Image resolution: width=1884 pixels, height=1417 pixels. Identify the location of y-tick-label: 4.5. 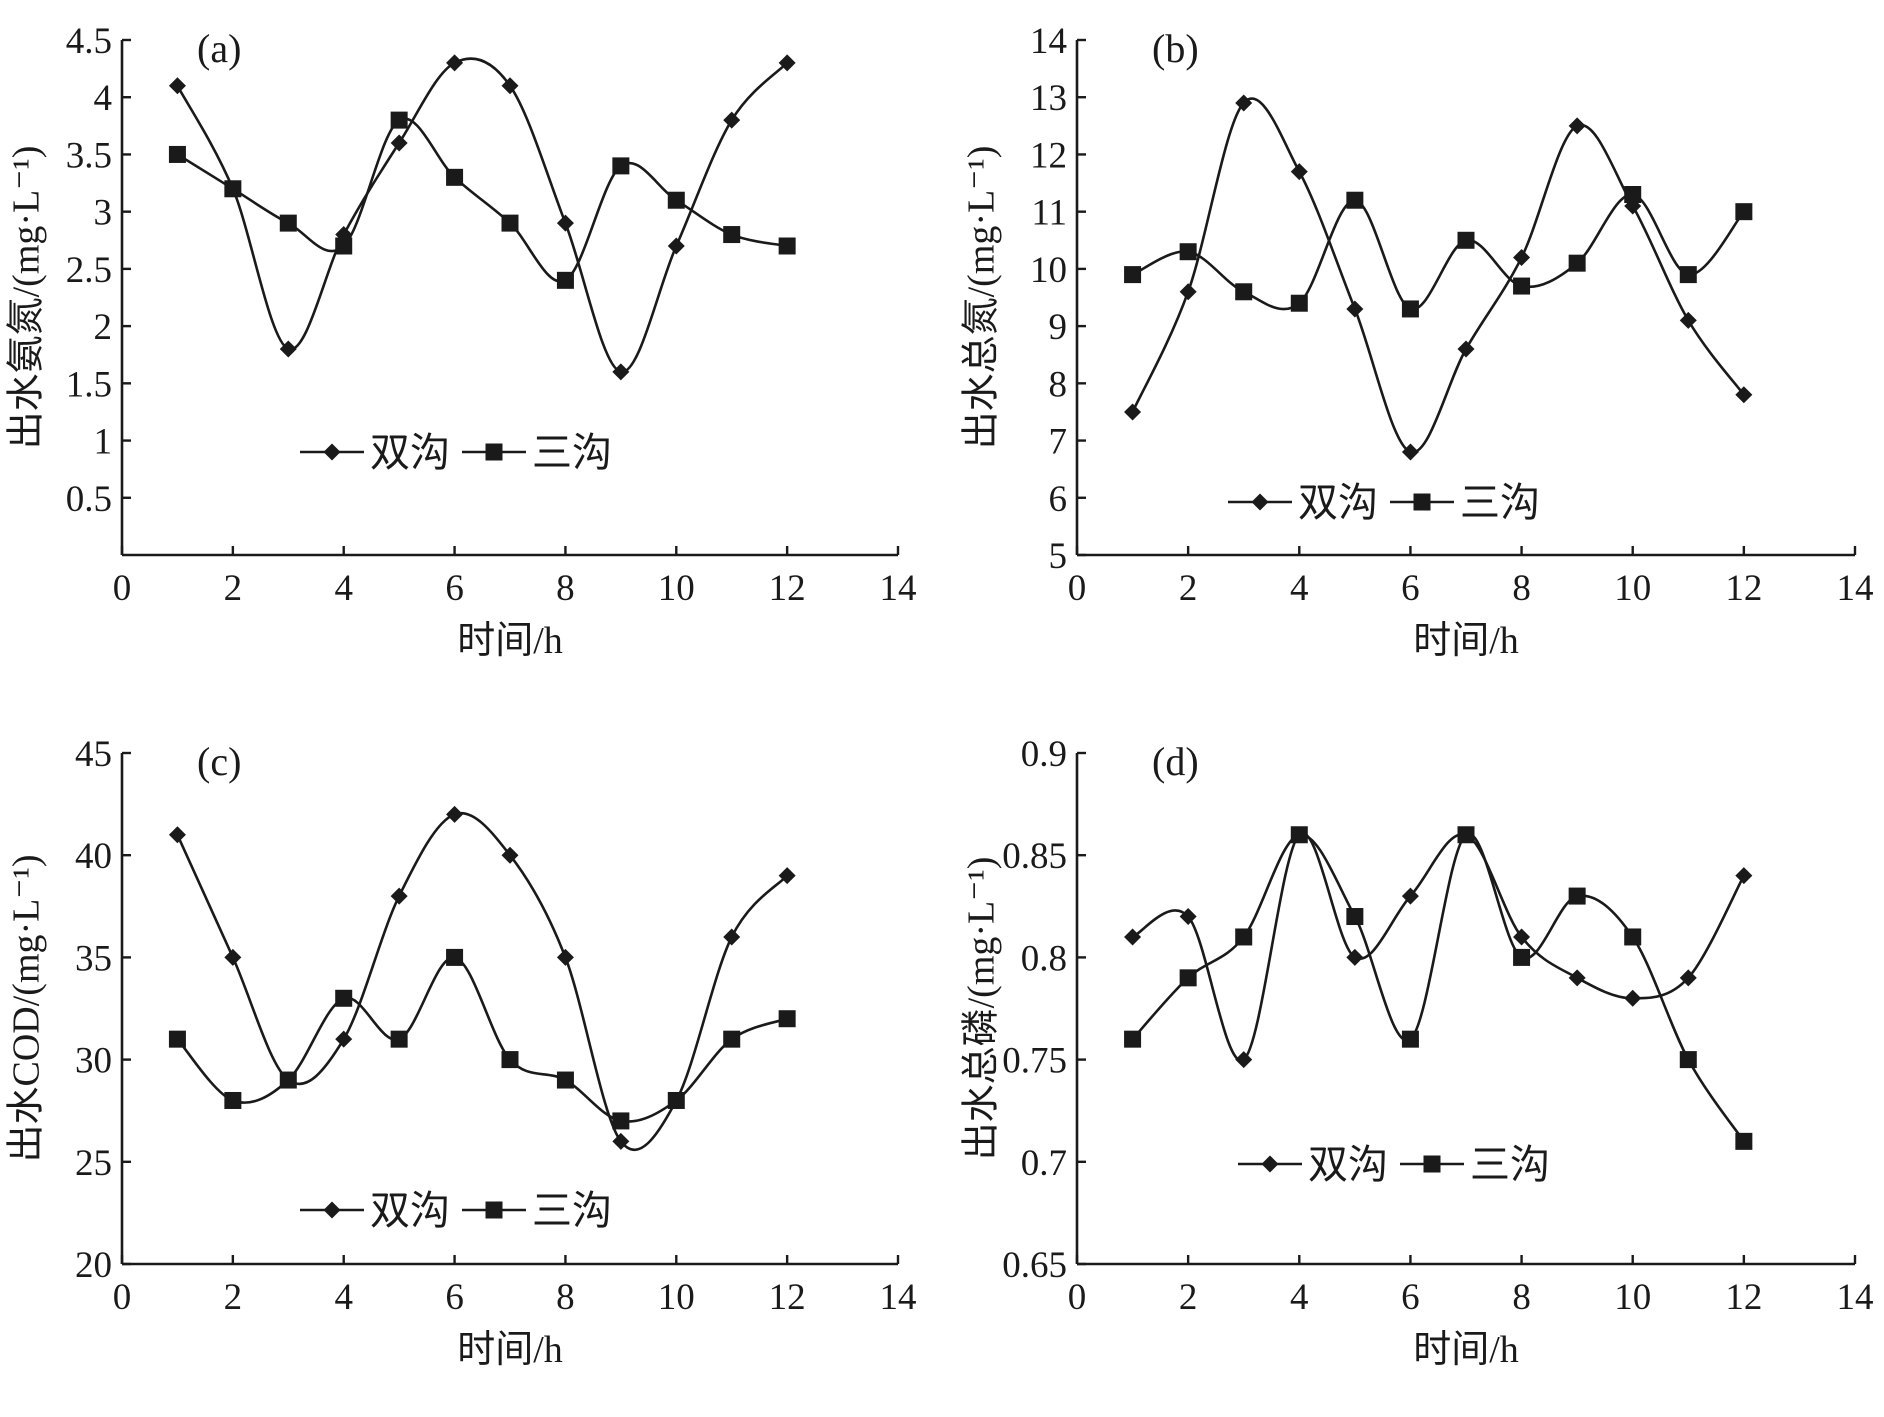
(89, 41).